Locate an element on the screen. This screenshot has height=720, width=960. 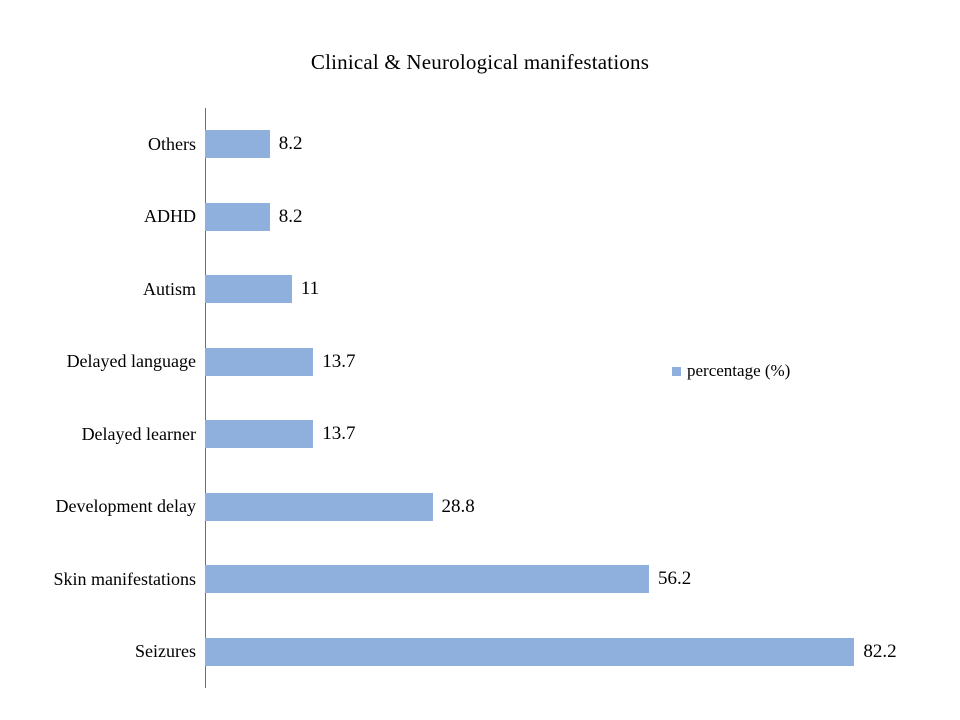
bar-row: Autism 11 is located at coordinates (480, 289).